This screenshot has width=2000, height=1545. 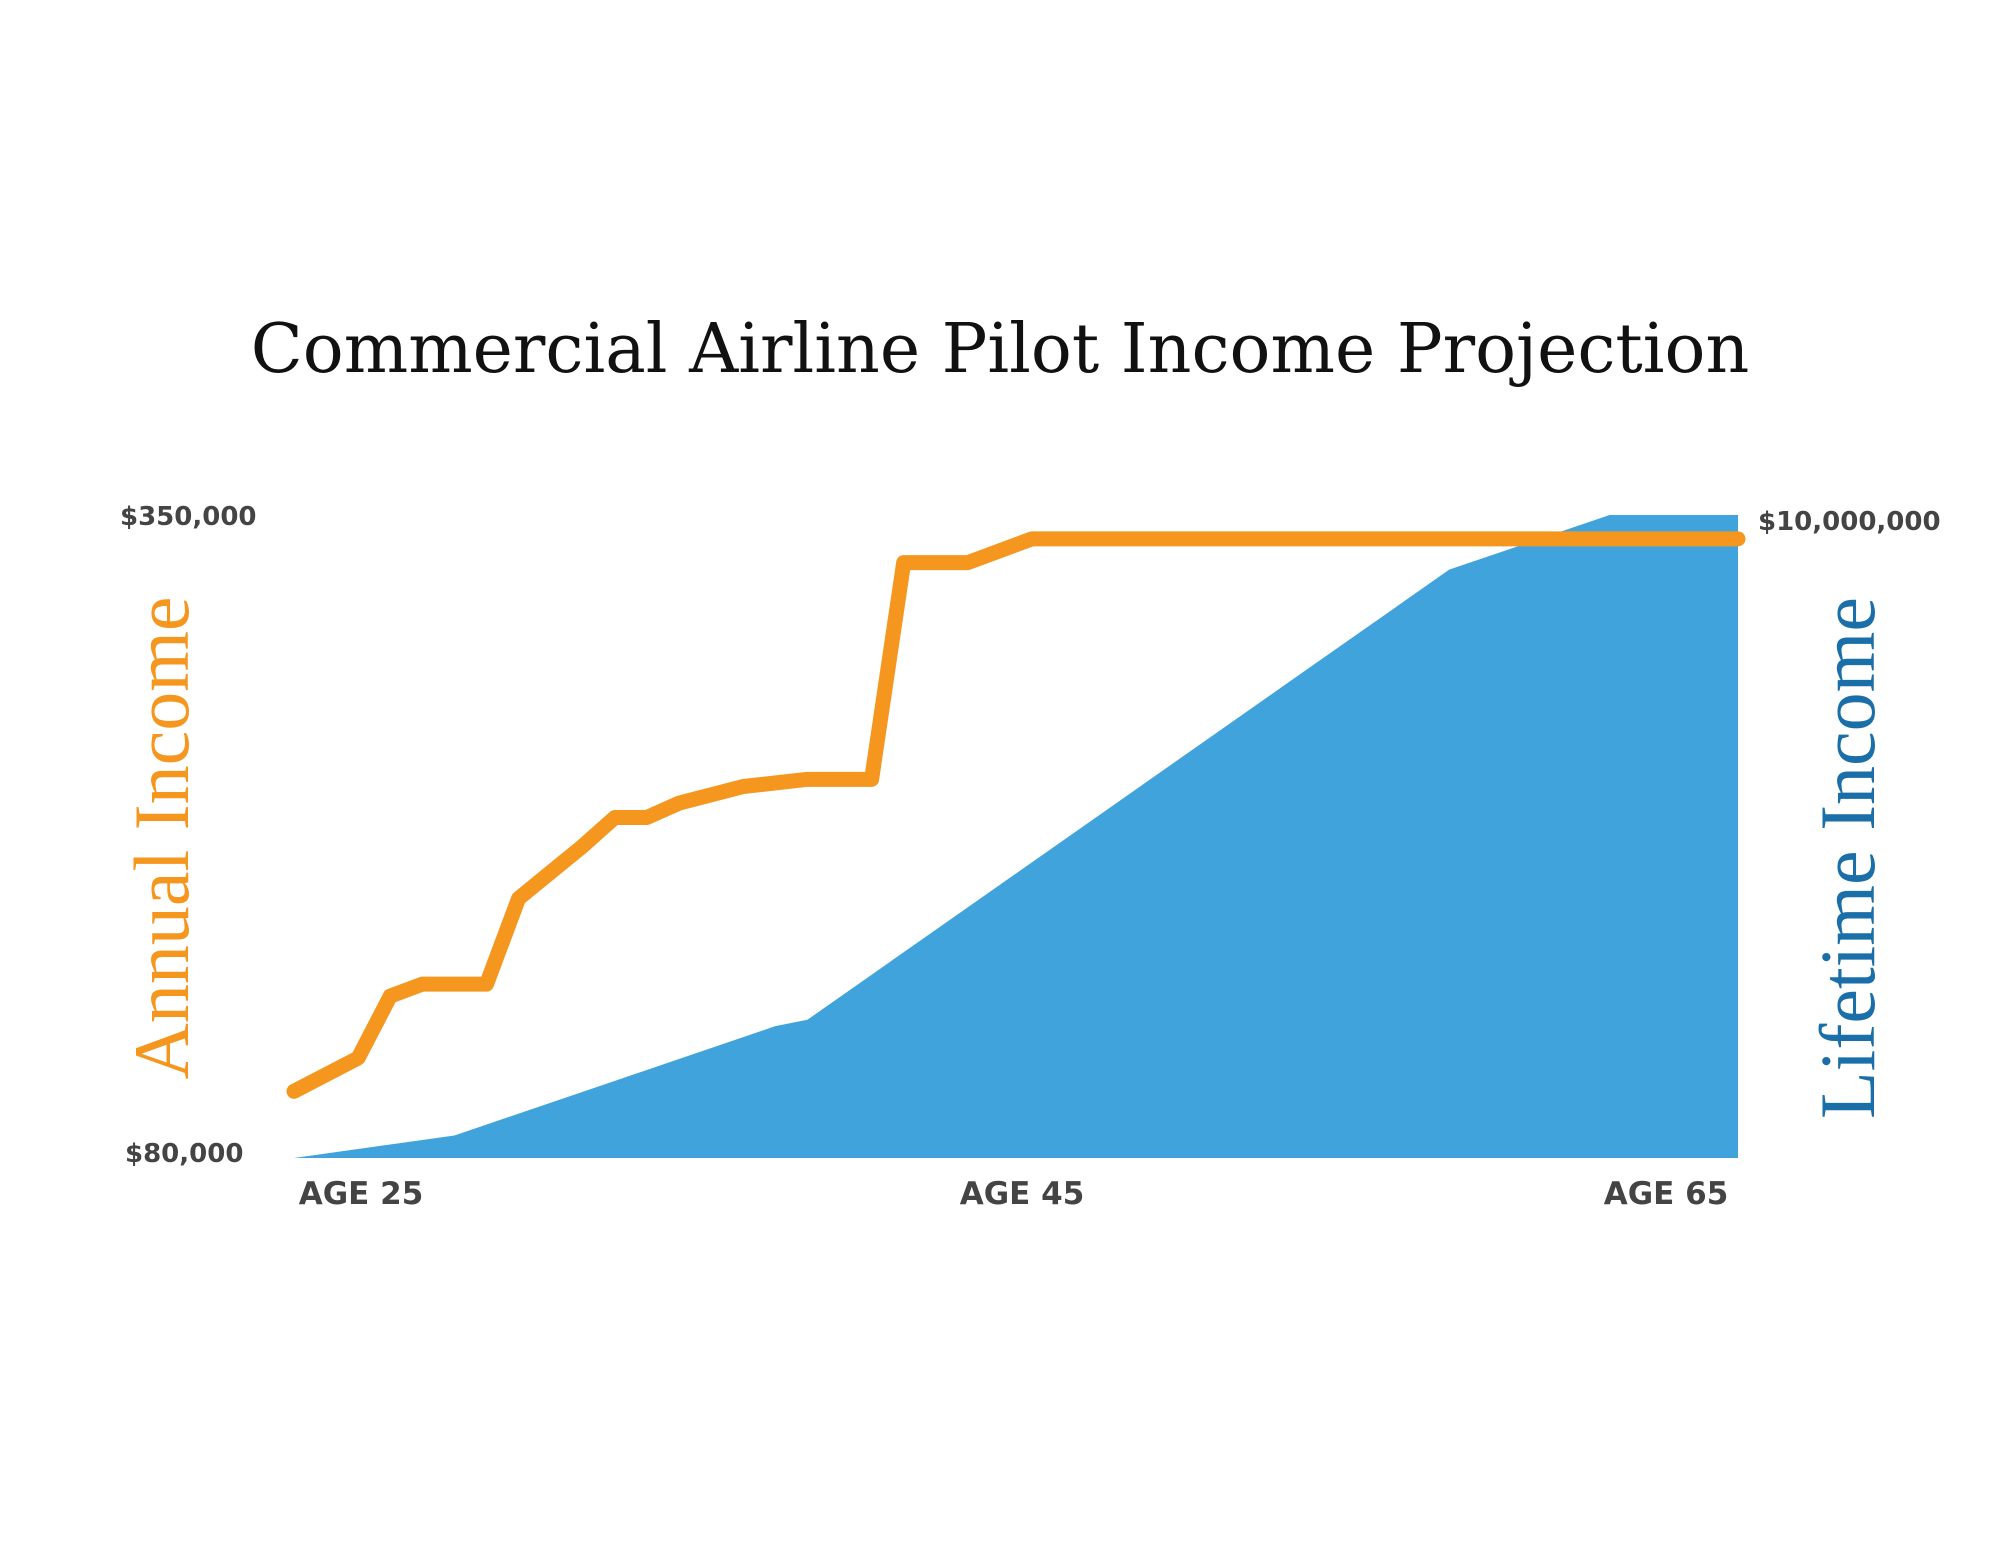 What do you see at coordinates (1847, 858) in the screenshot?
I see `y-right-axis-title: Lifetime Income` at bounding box center [1847, 858].